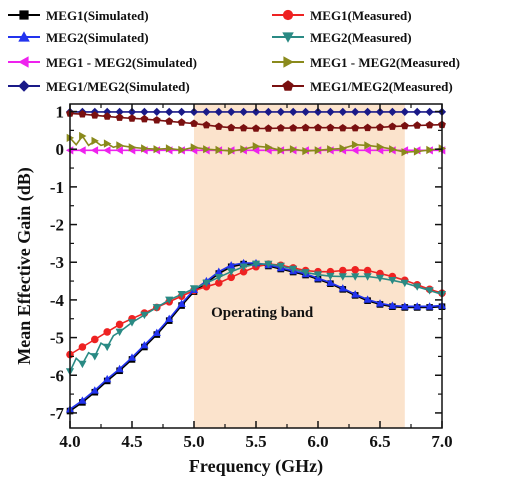  I want to click on x-tick-label: 4.0, so click(69, 441).